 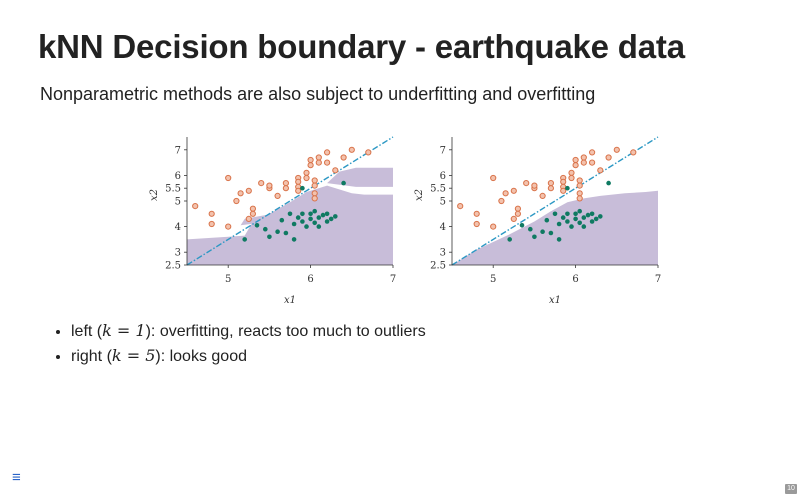 What do you see at coordinates (791, 489) in the screenshot?
I see `page-number-badge: 10` at bounding box center [791, 489].